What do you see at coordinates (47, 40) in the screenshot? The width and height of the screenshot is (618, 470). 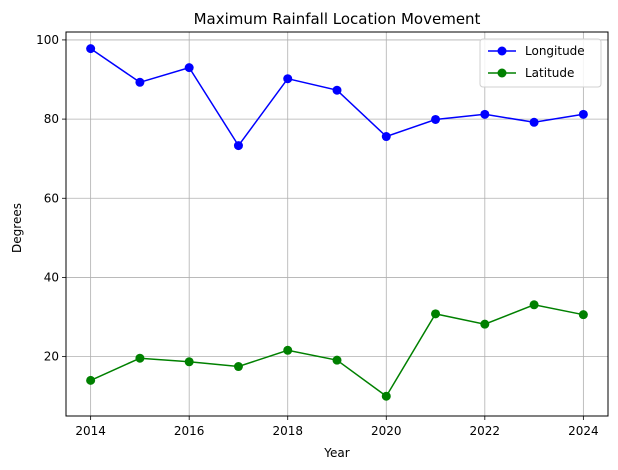 I see `y-tick-label: 100` at bounding box center [47, 40].